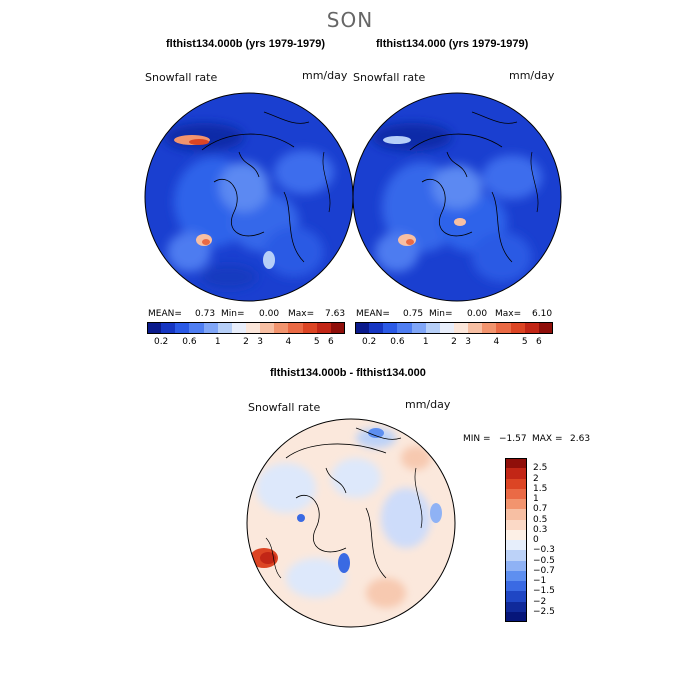  I want to click on colorbar-tick-label: −2, so click(540, 601).